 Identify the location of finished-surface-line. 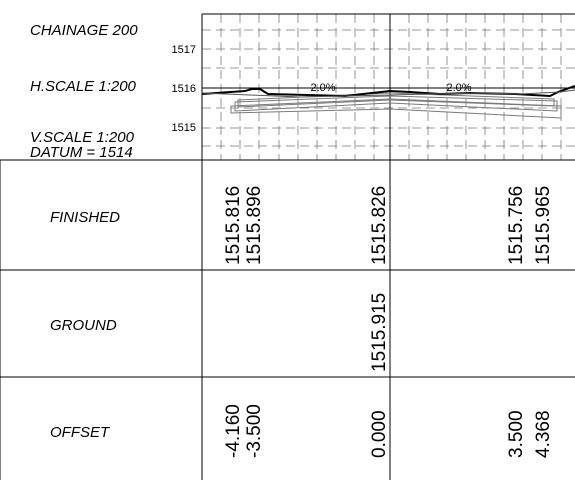
(388, 91).